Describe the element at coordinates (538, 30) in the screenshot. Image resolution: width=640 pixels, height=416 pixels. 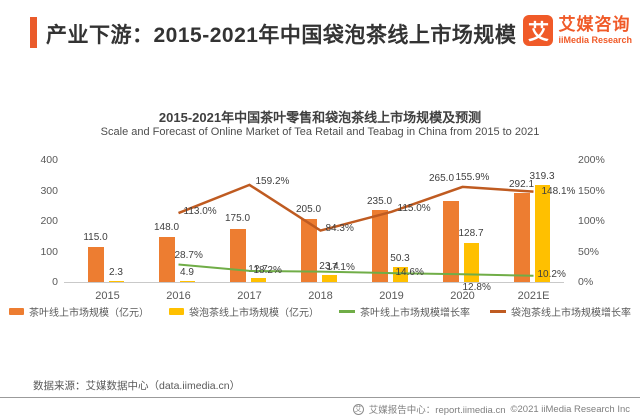
I see `iimedia-logo-icon: 艾` at that location.